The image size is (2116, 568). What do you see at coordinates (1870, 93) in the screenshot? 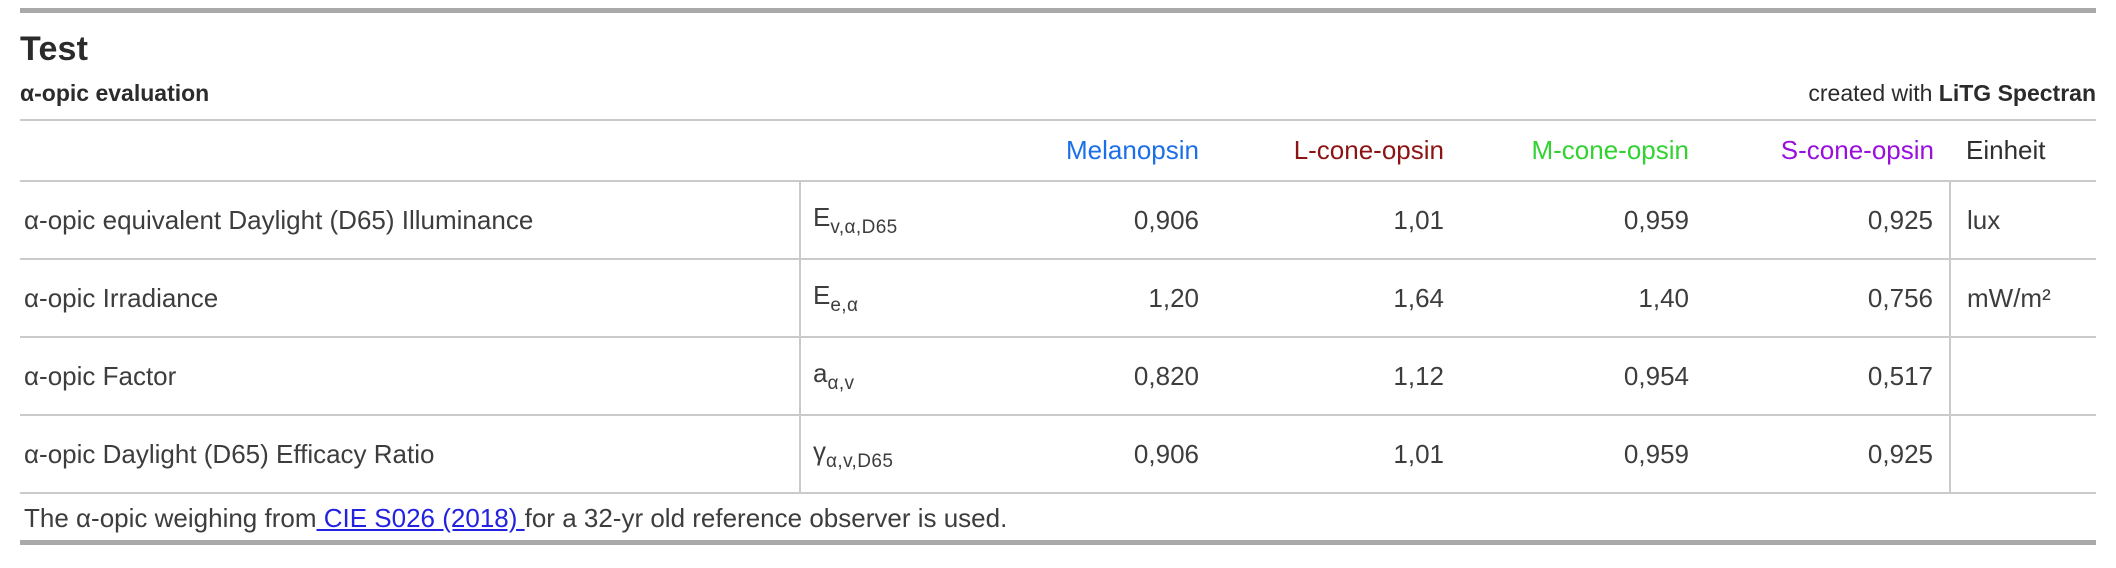
I see `credit-prefix: created with` at bounding box center [1870, 93].